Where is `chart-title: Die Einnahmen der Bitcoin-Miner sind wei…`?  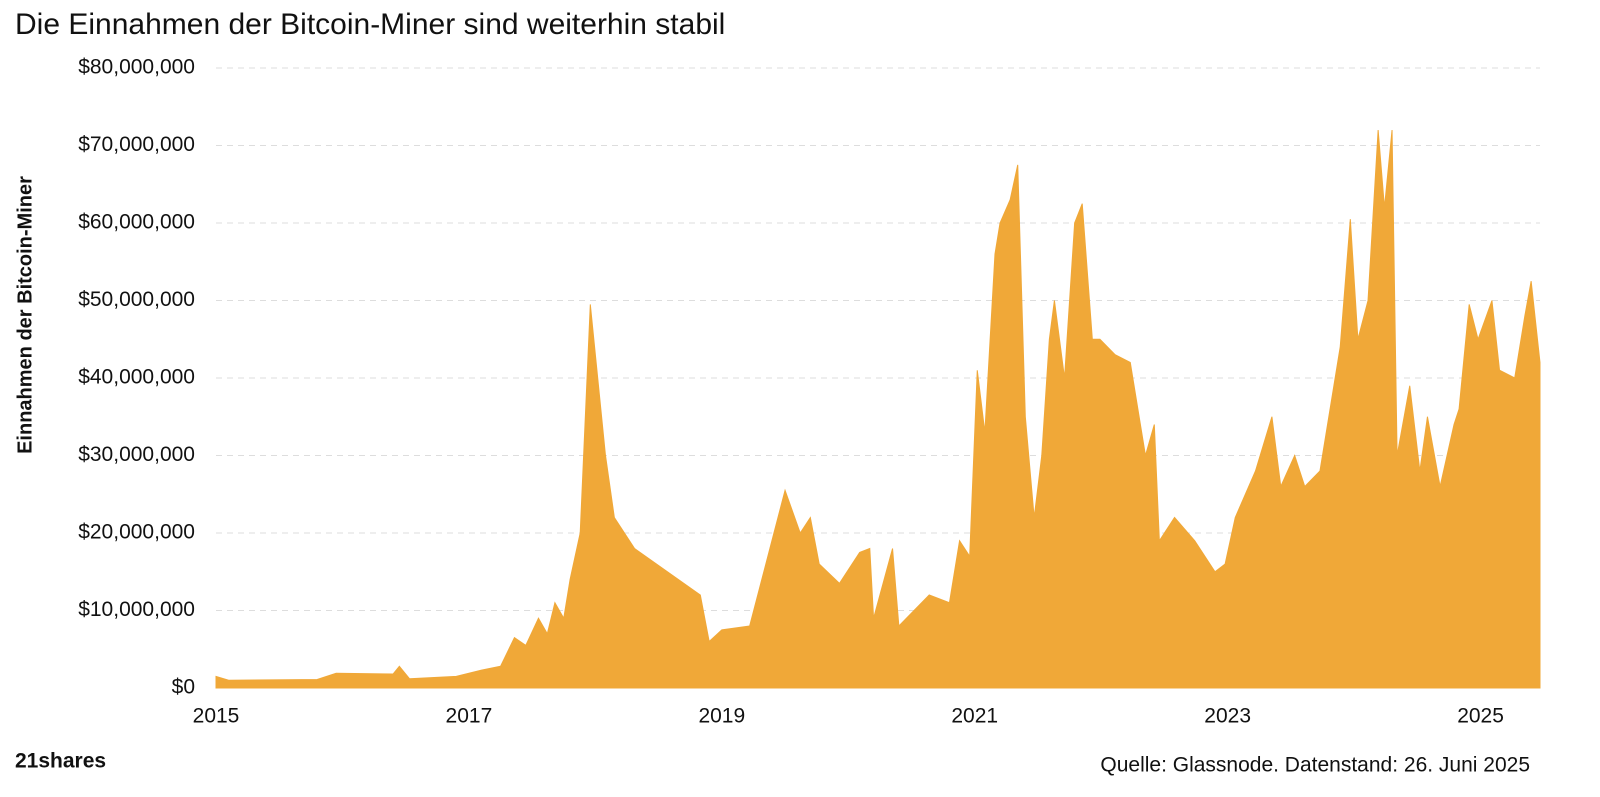 chart-title: Die Einnahmen der Bitcoin-Miner sind wei… is located at coordinates (370, 24).